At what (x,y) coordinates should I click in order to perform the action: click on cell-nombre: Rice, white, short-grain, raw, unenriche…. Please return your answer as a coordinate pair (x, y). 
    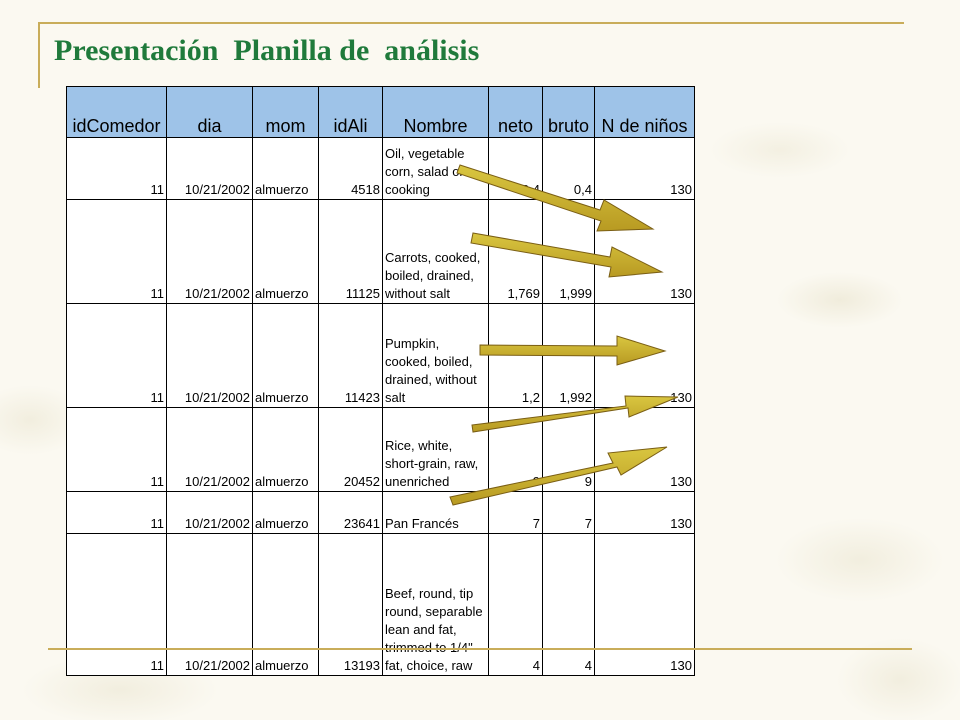
    Looking at the image, I should click on (435, 449).